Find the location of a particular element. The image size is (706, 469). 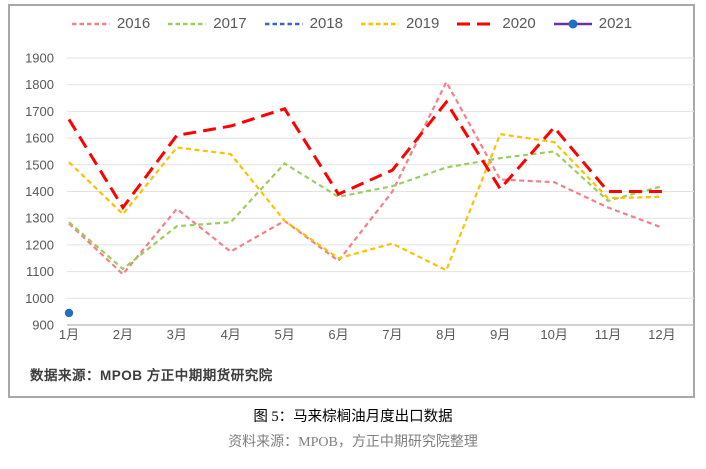

legend-swatch-2016 is located at coordinates (90, 23).